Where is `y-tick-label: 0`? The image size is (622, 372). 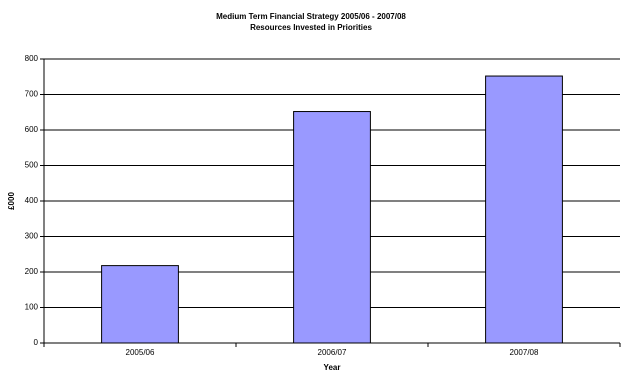
y-tick-label: 0 is located at coordinates (36, 342).